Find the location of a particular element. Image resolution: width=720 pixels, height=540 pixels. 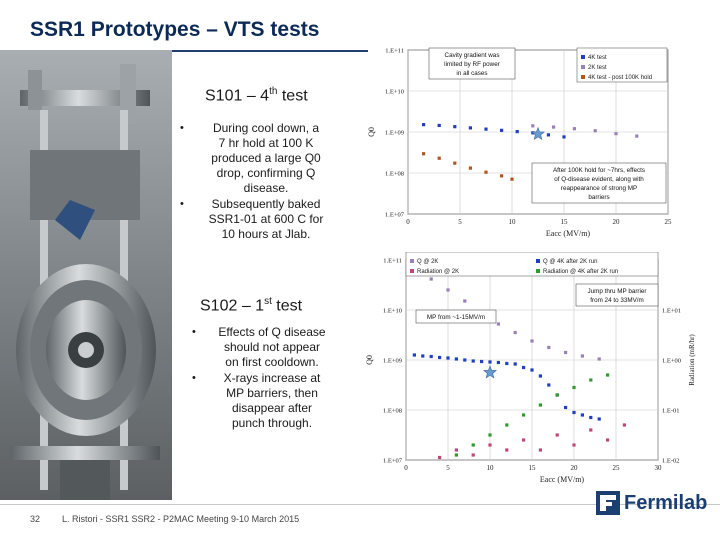

fermilab-logo: Fermilab is located at coordinates (651, 503).